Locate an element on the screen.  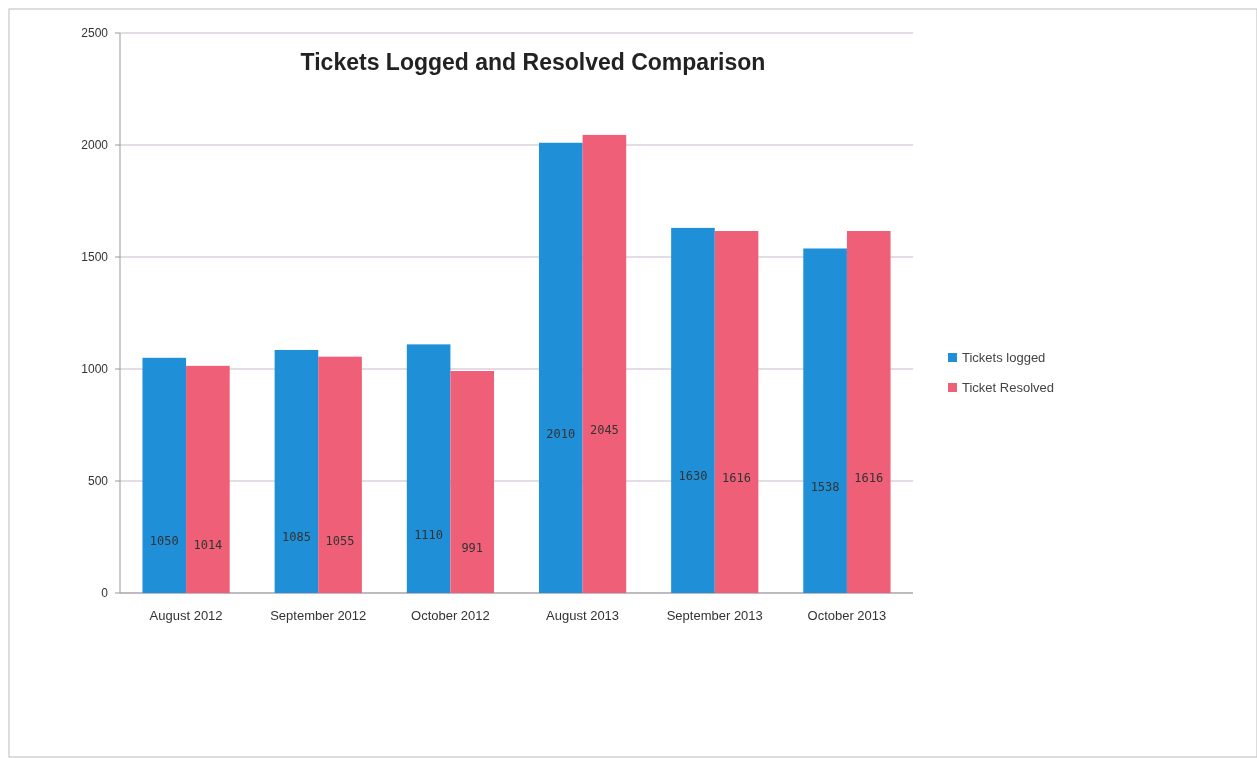
data-label: 1110 is located at coordinates (429, 534).